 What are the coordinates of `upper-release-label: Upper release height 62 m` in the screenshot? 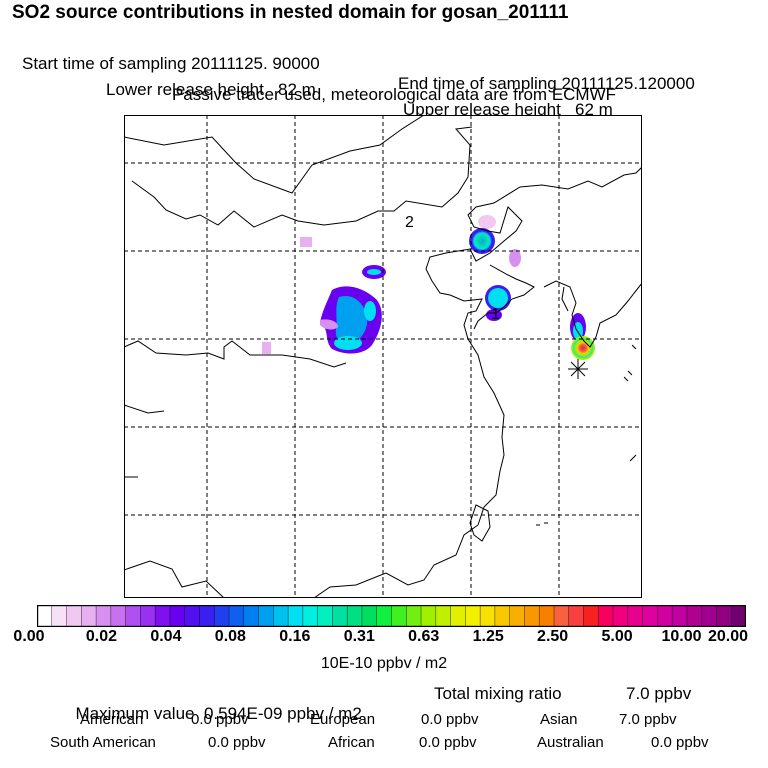 It's located at (508, 109).